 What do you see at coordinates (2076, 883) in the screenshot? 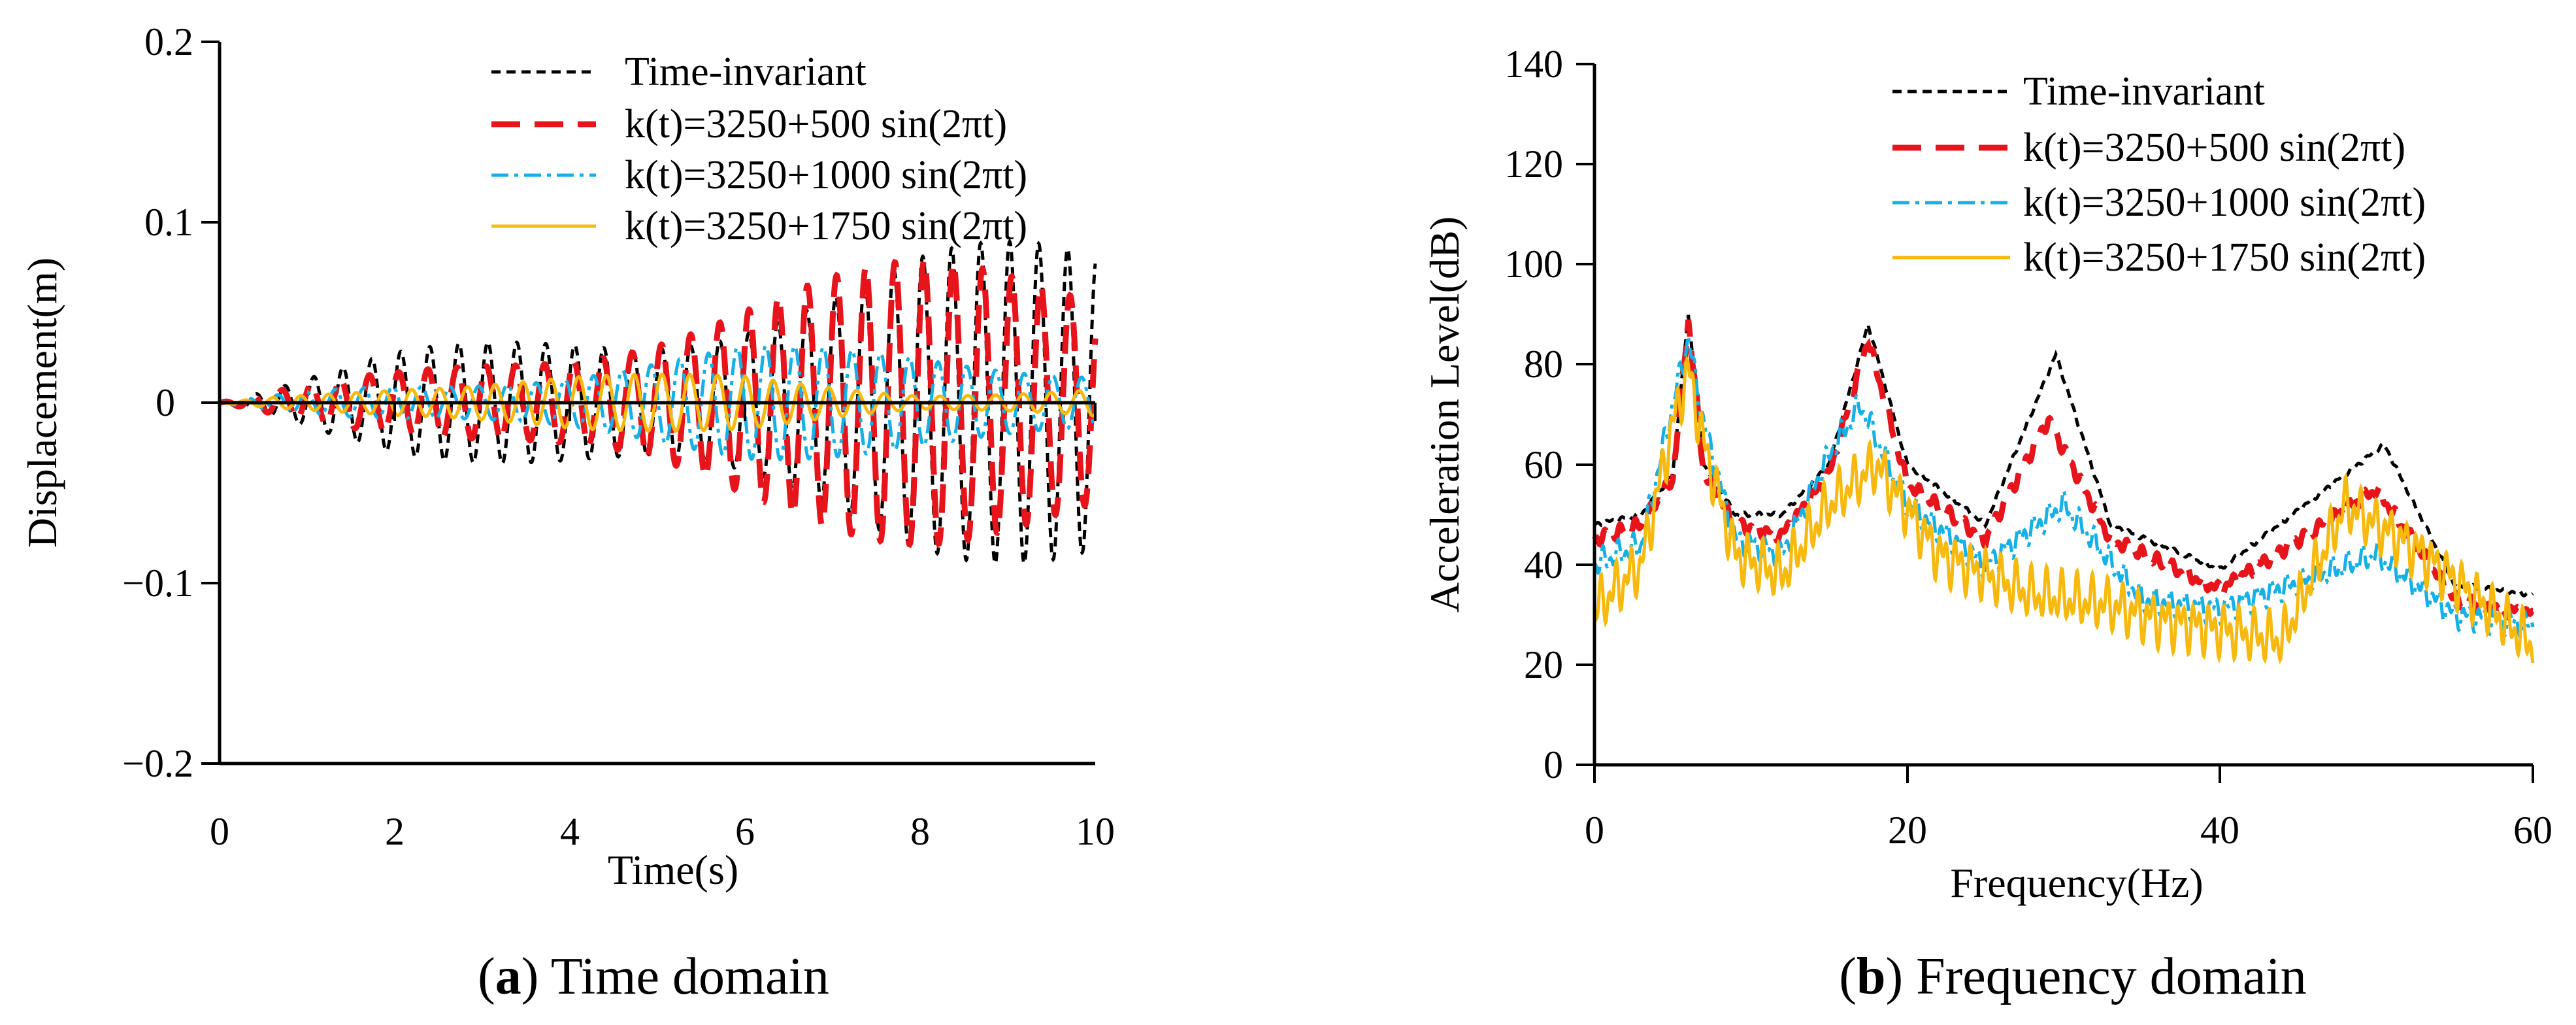
I see `panel-b-xlabel: Frequency(Hz)` at bounding box center [2076, 883].